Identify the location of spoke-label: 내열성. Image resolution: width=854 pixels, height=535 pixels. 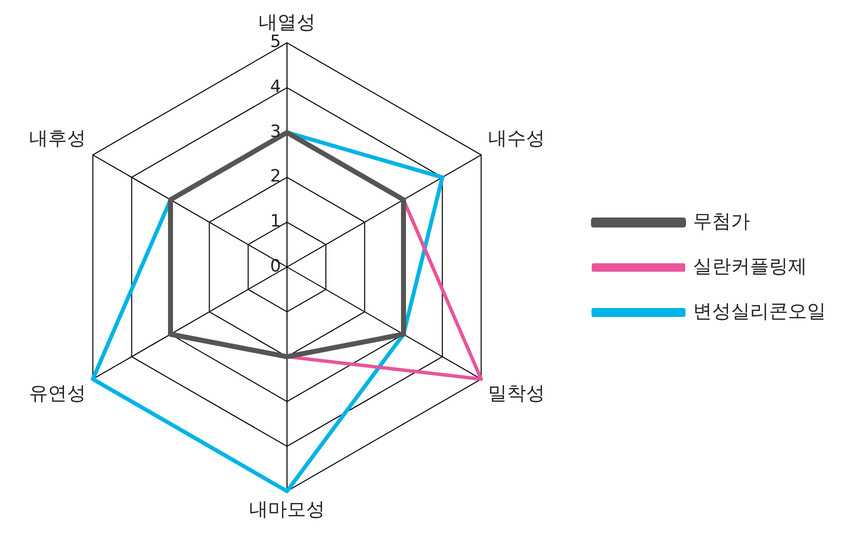
(287, 22).